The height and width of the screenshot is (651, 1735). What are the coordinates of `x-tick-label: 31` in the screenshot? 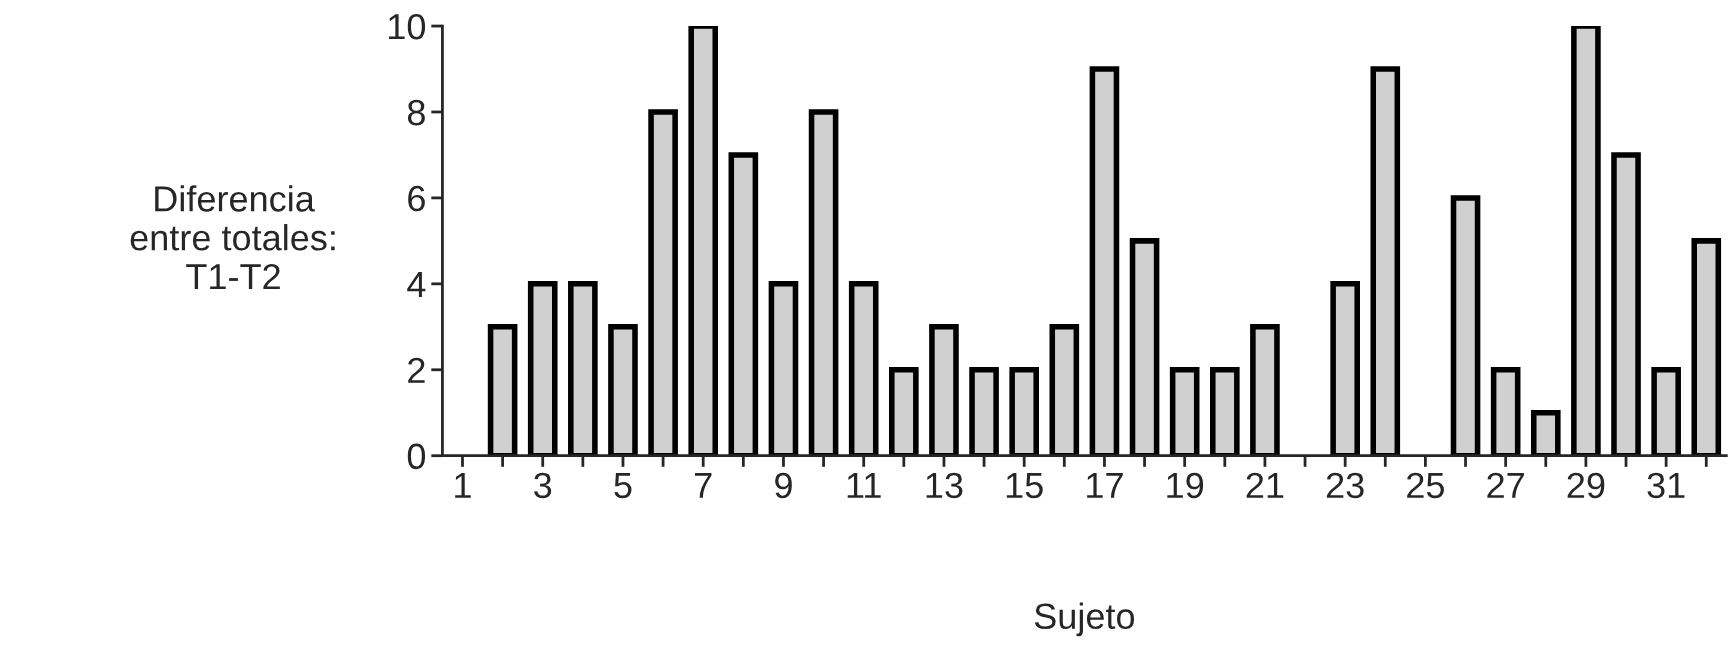 It's located at (1666, 485).